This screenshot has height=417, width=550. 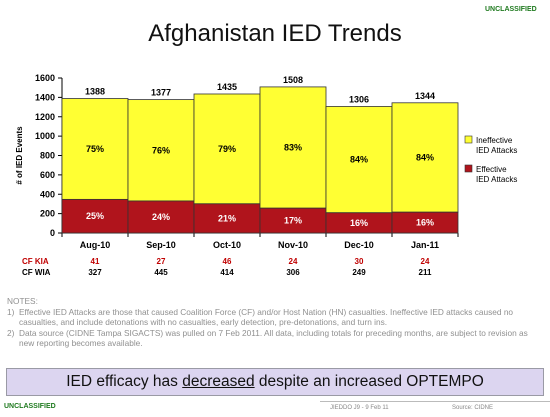 I want to click on classification-marking-top: UNCLASSIFIED, so click(x=511, y=9).